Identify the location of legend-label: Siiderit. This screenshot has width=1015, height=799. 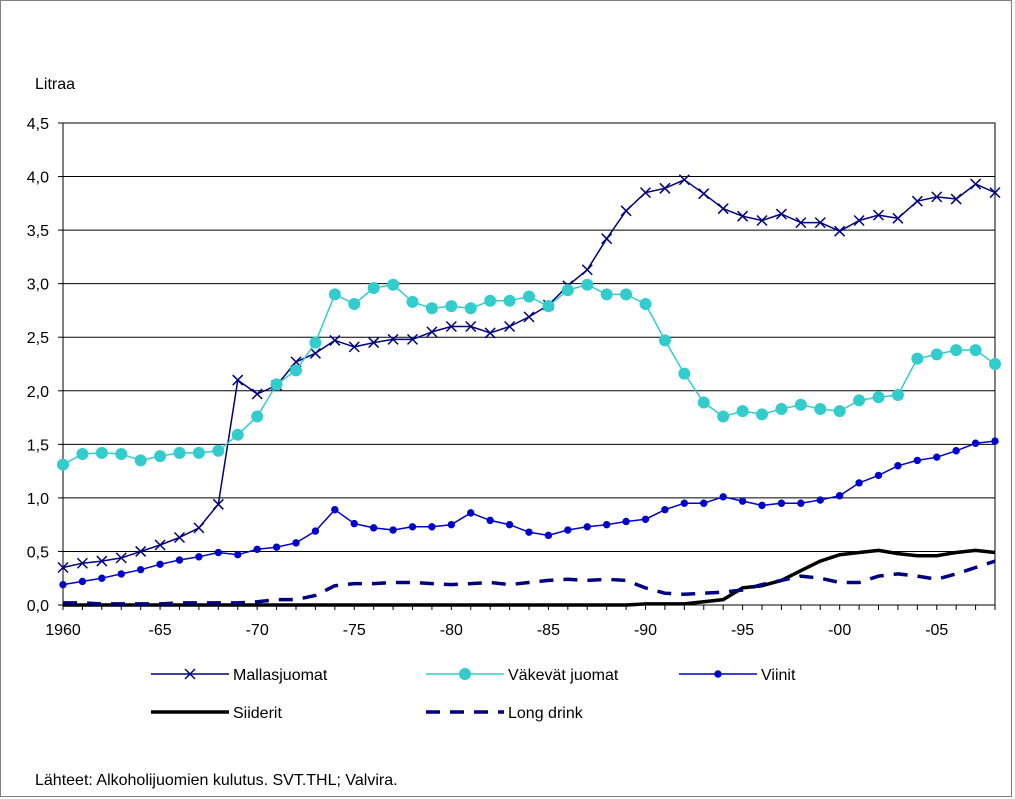
(257, 713).